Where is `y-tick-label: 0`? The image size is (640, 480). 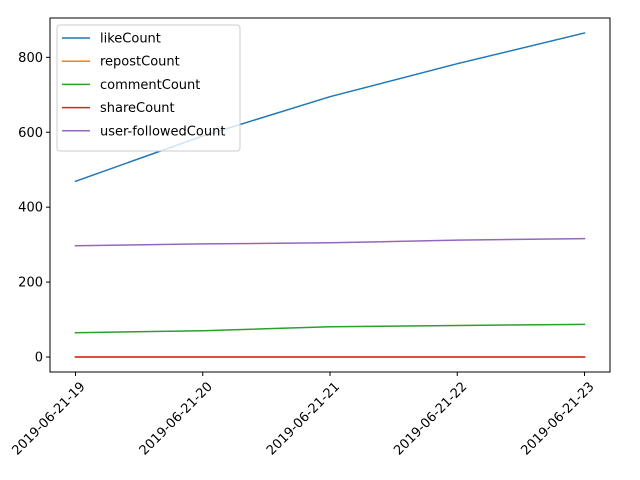
y-tick-label: 0 is located at coordinates (39, 358).